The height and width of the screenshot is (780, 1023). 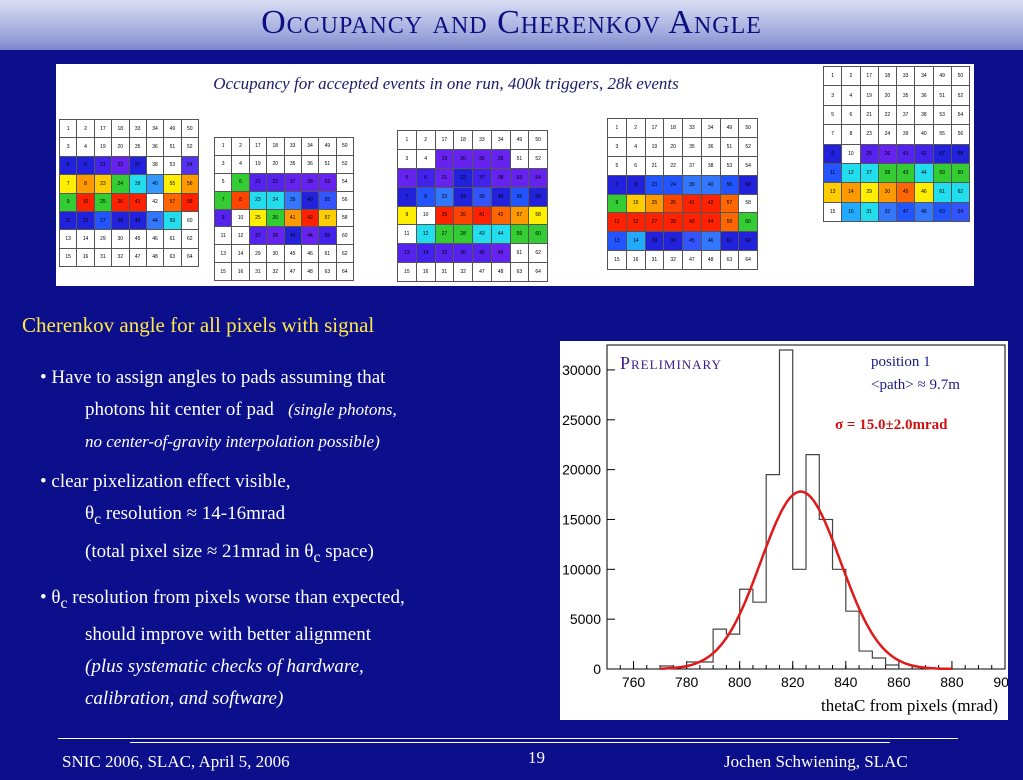 What do you see at coordinates (98, 519) in the screenshot?
I see `theta-subscript: c` at bounding box center [98, 519].